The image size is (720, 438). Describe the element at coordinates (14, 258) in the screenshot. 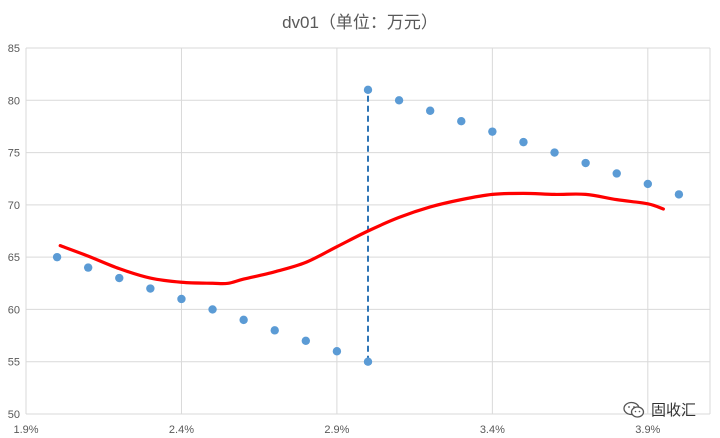

I see `y-tick-label: 65` at that location.